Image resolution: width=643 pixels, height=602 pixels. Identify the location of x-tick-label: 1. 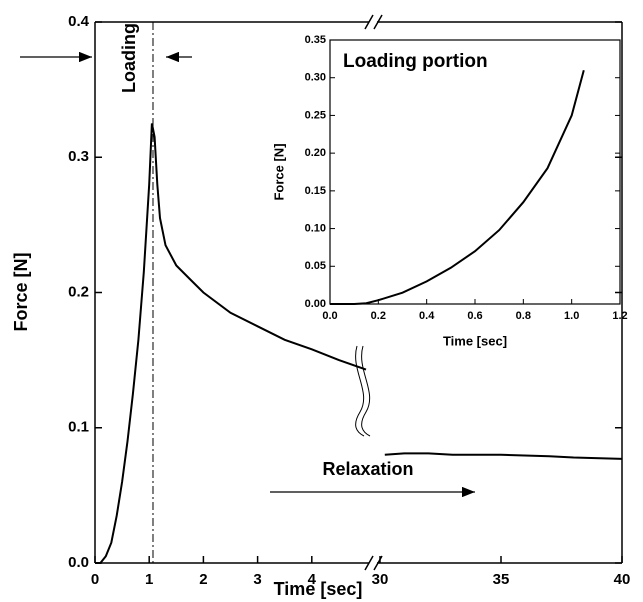
(149, 579).